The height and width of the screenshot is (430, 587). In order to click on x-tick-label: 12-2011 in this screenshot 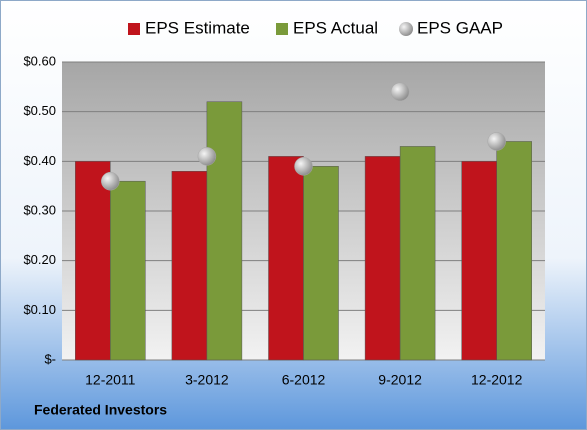, I will do `click(110, 380)`.